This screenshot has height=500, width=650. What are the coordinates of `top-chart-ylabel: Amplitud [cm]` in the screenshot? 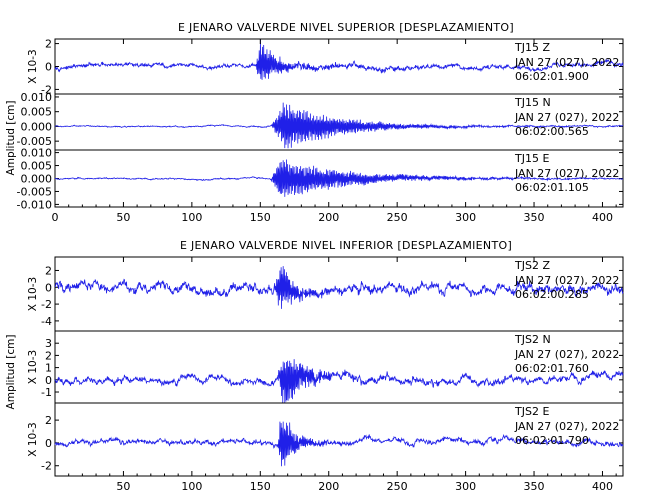 It's located at (11, 138).